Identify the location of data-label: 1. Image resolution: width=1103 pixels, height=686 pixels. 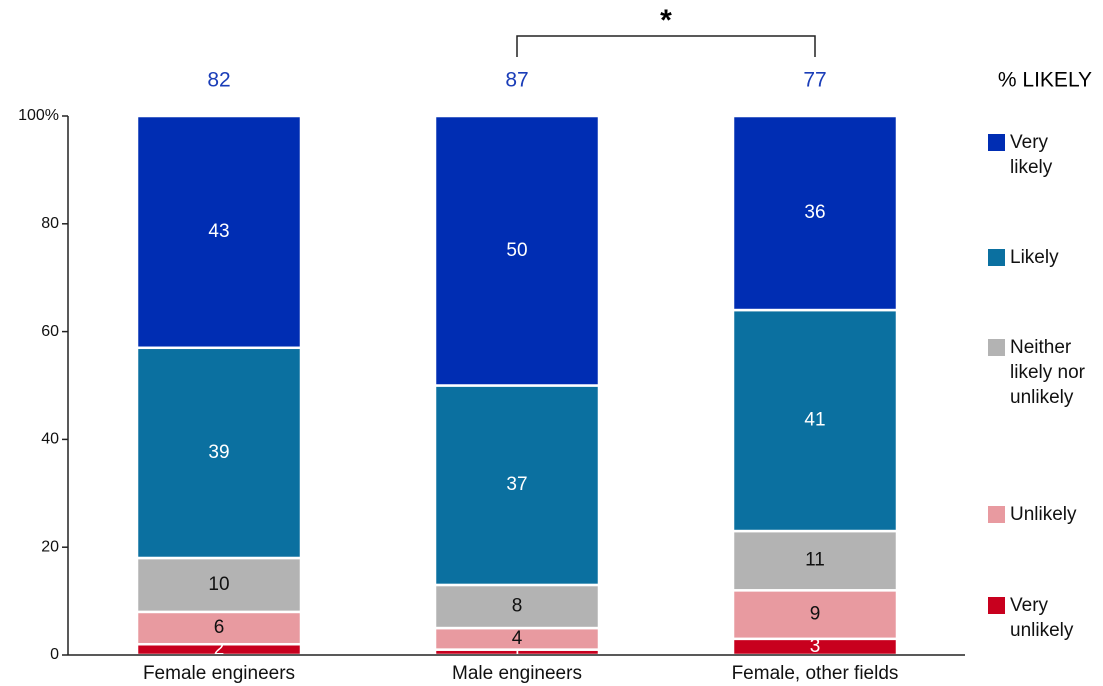
(517, 651).